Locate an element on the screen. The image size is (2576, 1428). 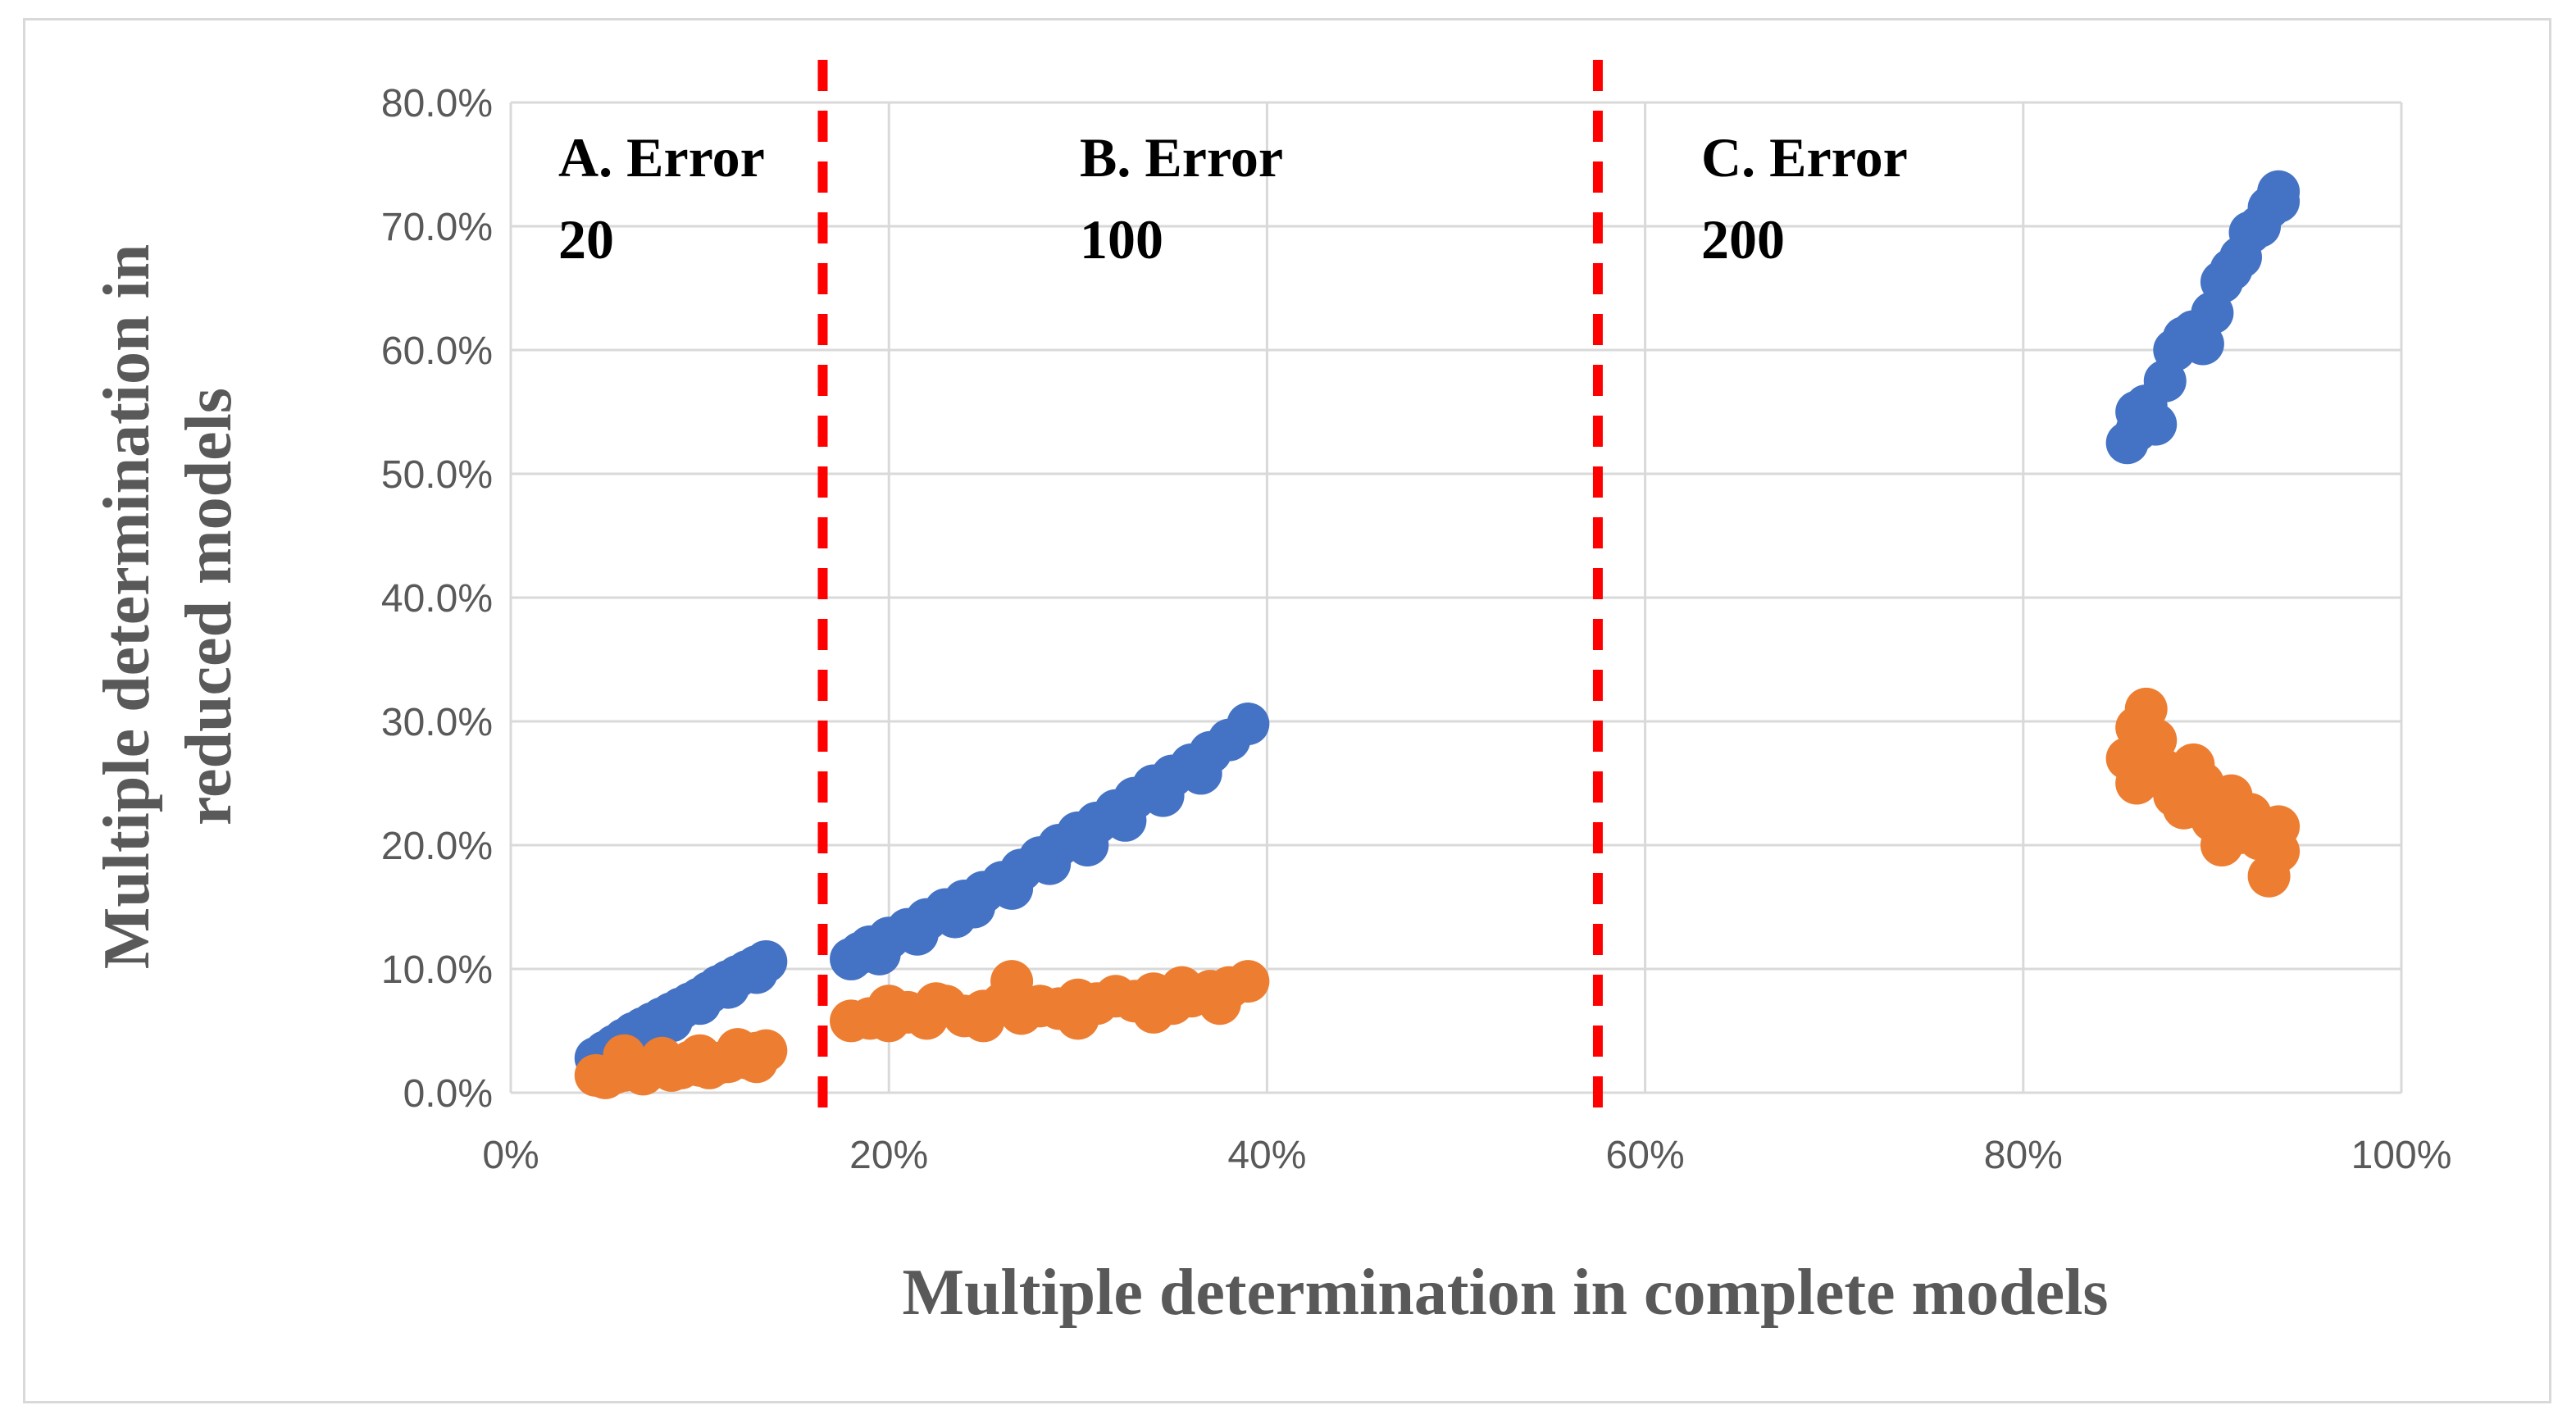
y-tick-label: 60.0% is located at coordinates (437, 351).